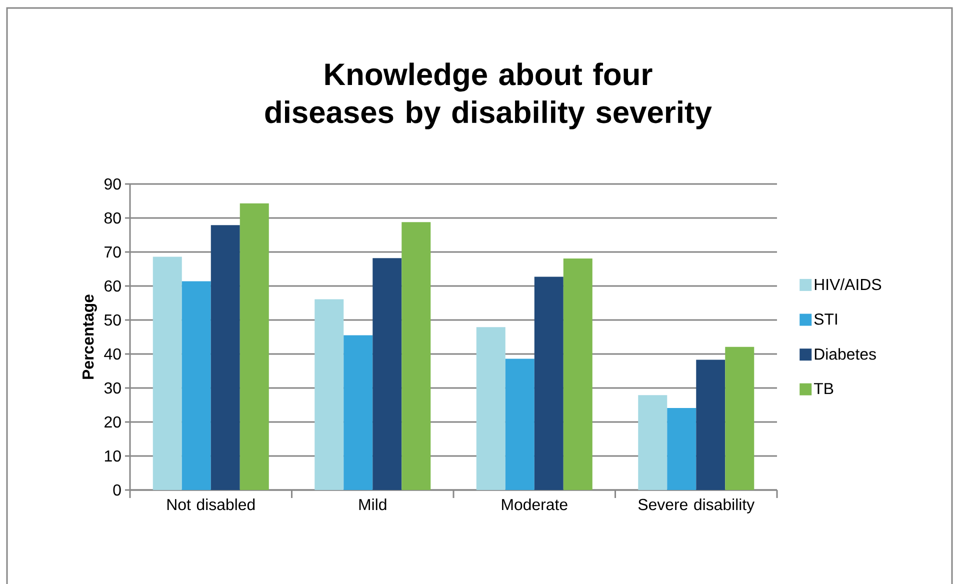  What do you see at coordinates (845, 354) in the screenshot?
I see `legend-label: Diabetes` at bounding box center [845, 354].